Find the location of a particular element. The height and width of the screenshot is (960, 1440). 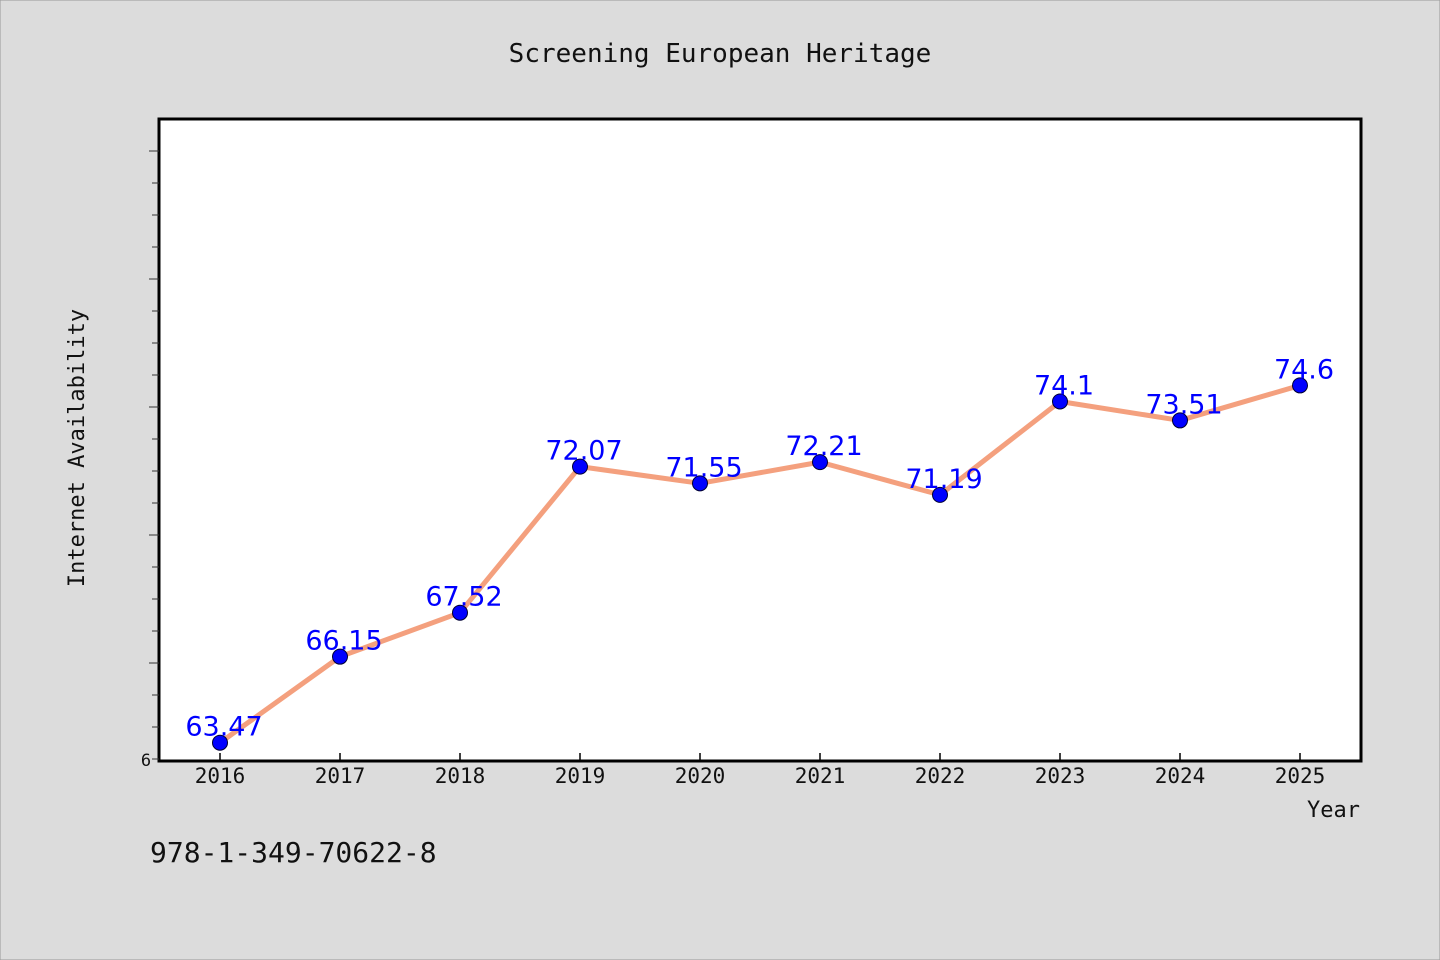

x-tick-label: 2016 is located at coordinates (220, 776).